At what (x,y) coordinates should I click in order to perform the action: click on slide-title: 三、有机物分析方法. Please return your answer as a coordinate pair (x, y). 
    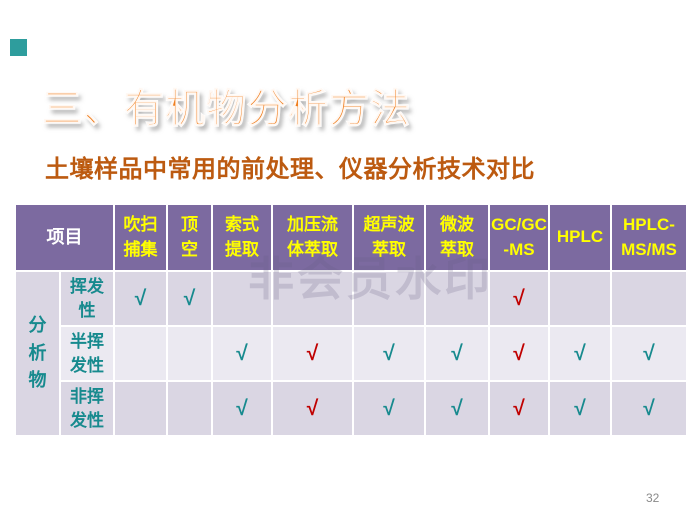
    Looking at the image, I should click on (226, 108).